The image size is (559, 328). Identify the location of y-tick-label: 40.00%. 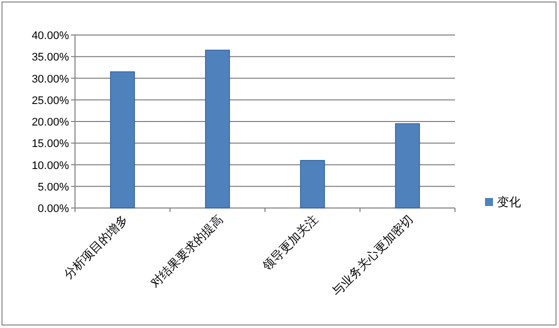
(51, 36).